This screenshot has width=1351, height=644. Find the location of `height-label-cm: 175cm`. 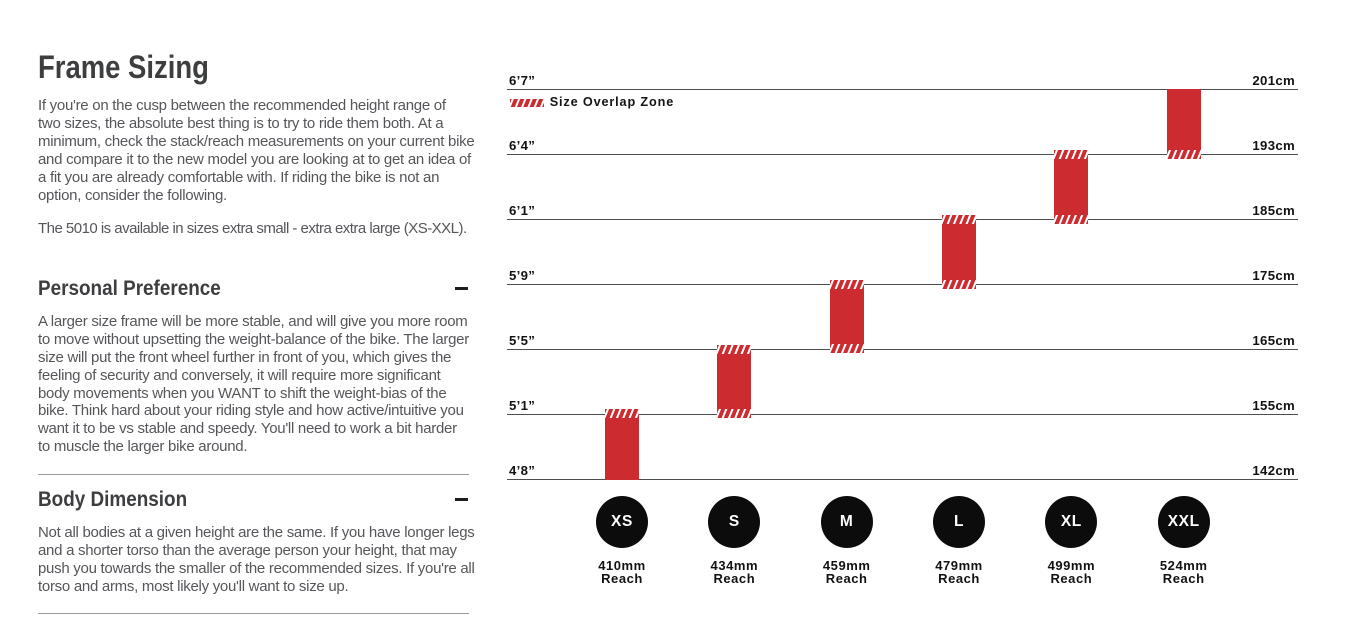

height-label-cm: 175cm is located at coordinates (1273, 276).